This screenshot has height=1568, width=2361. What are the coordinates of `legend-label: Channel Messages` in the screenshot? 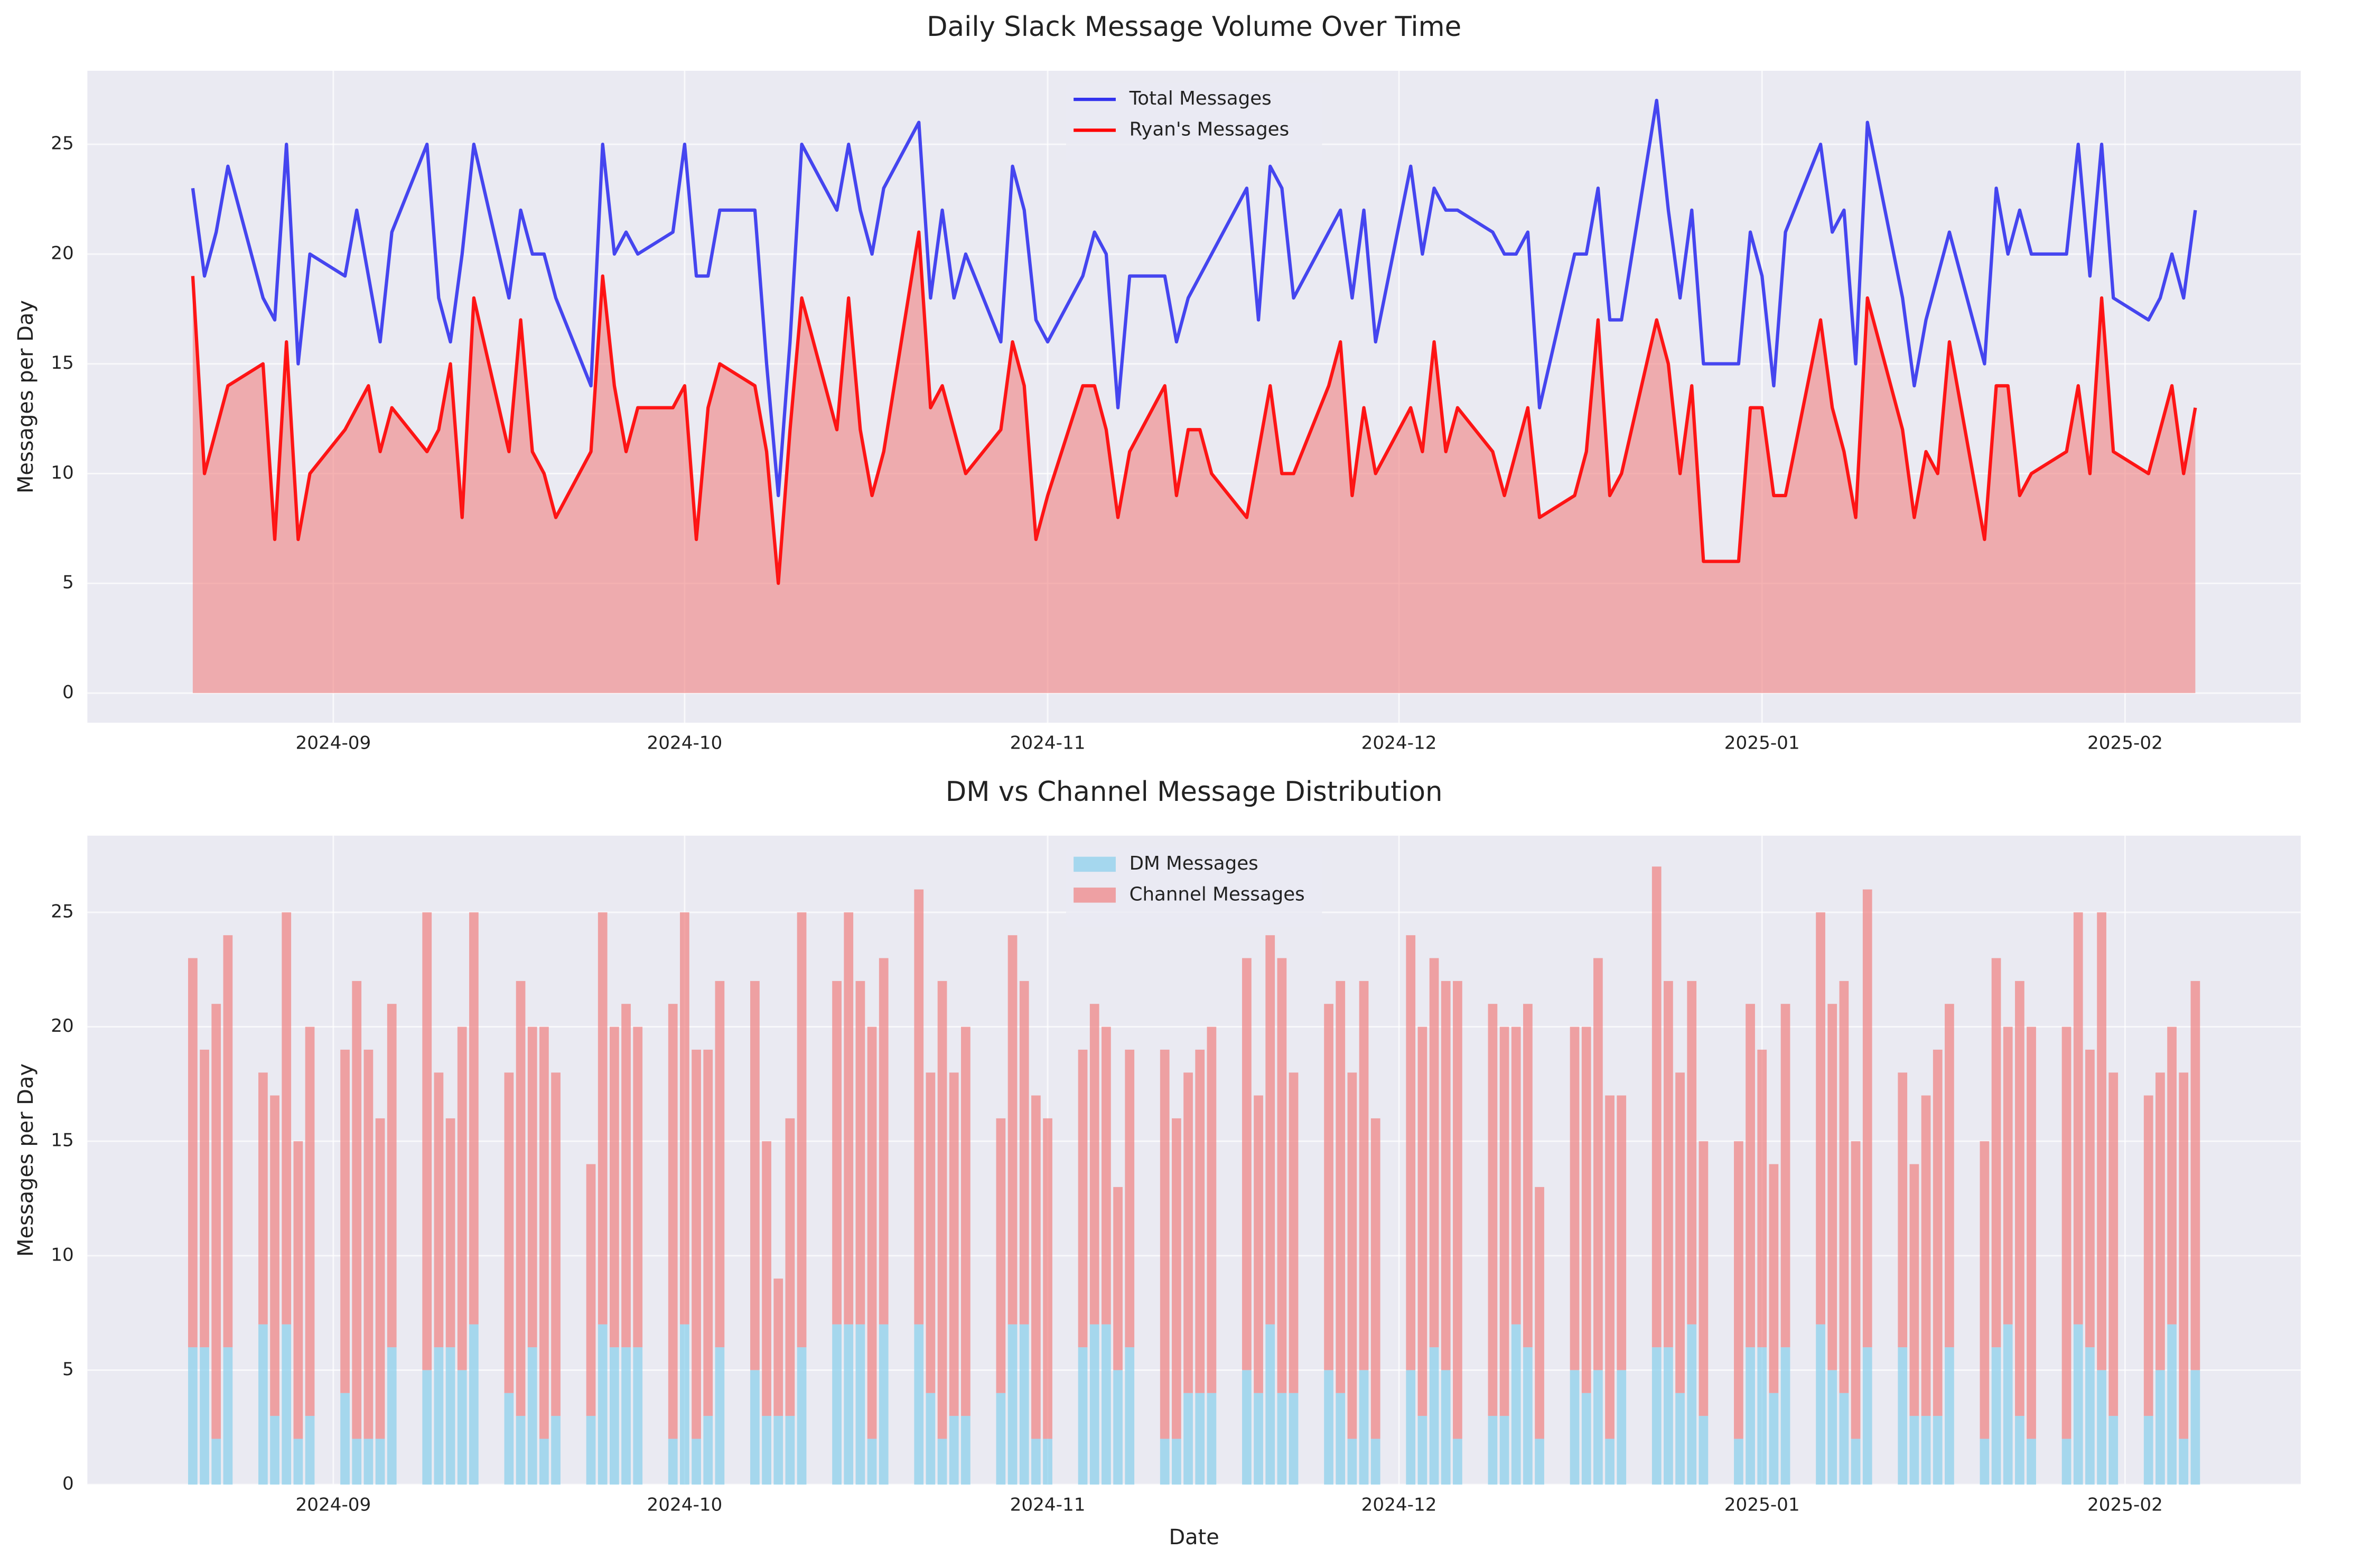 It's located at (1217, 894).